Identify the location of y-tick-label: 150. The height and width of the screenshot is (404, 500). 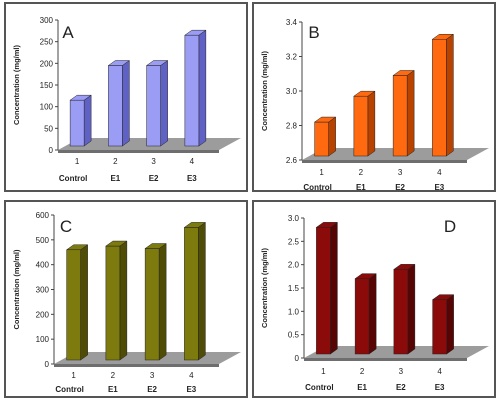
(47, 85).